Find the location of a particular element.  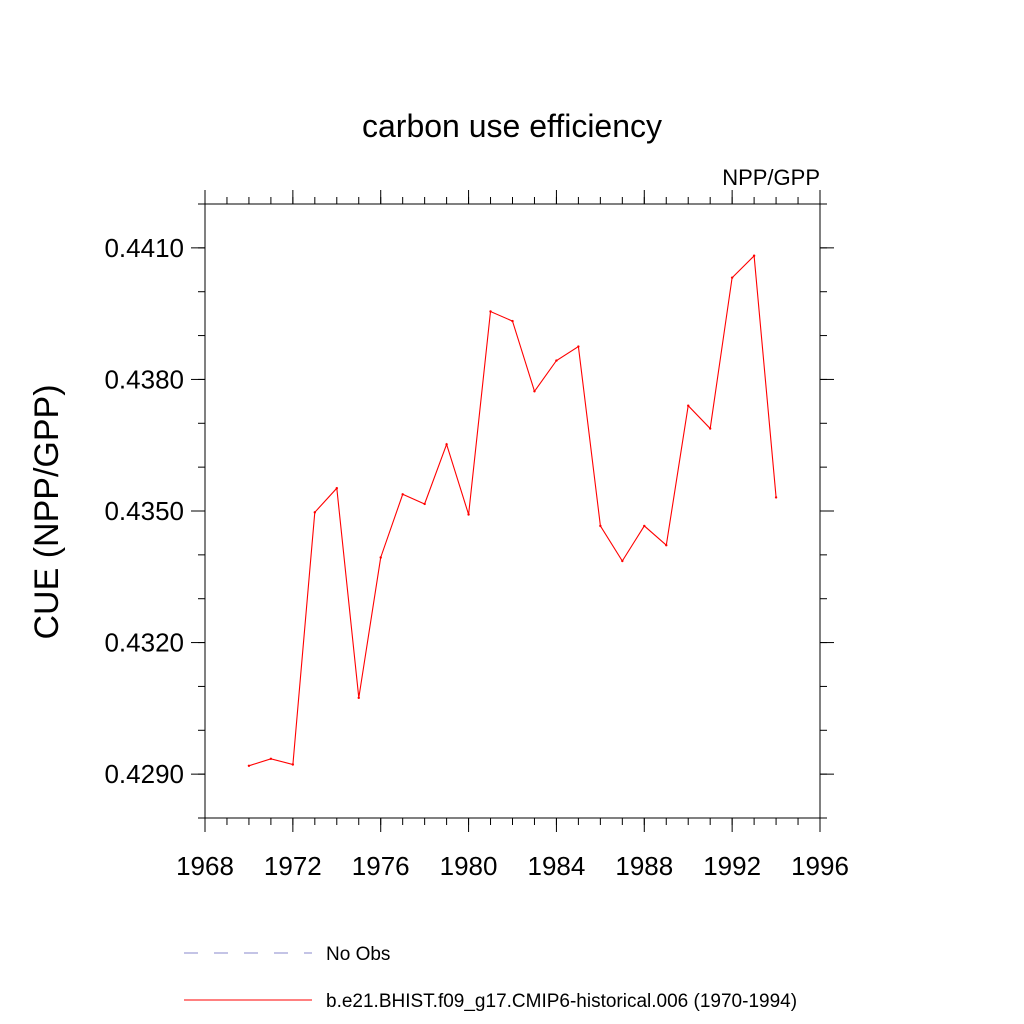

x-tick-label: 1968 is located at coordinates (205, 866).